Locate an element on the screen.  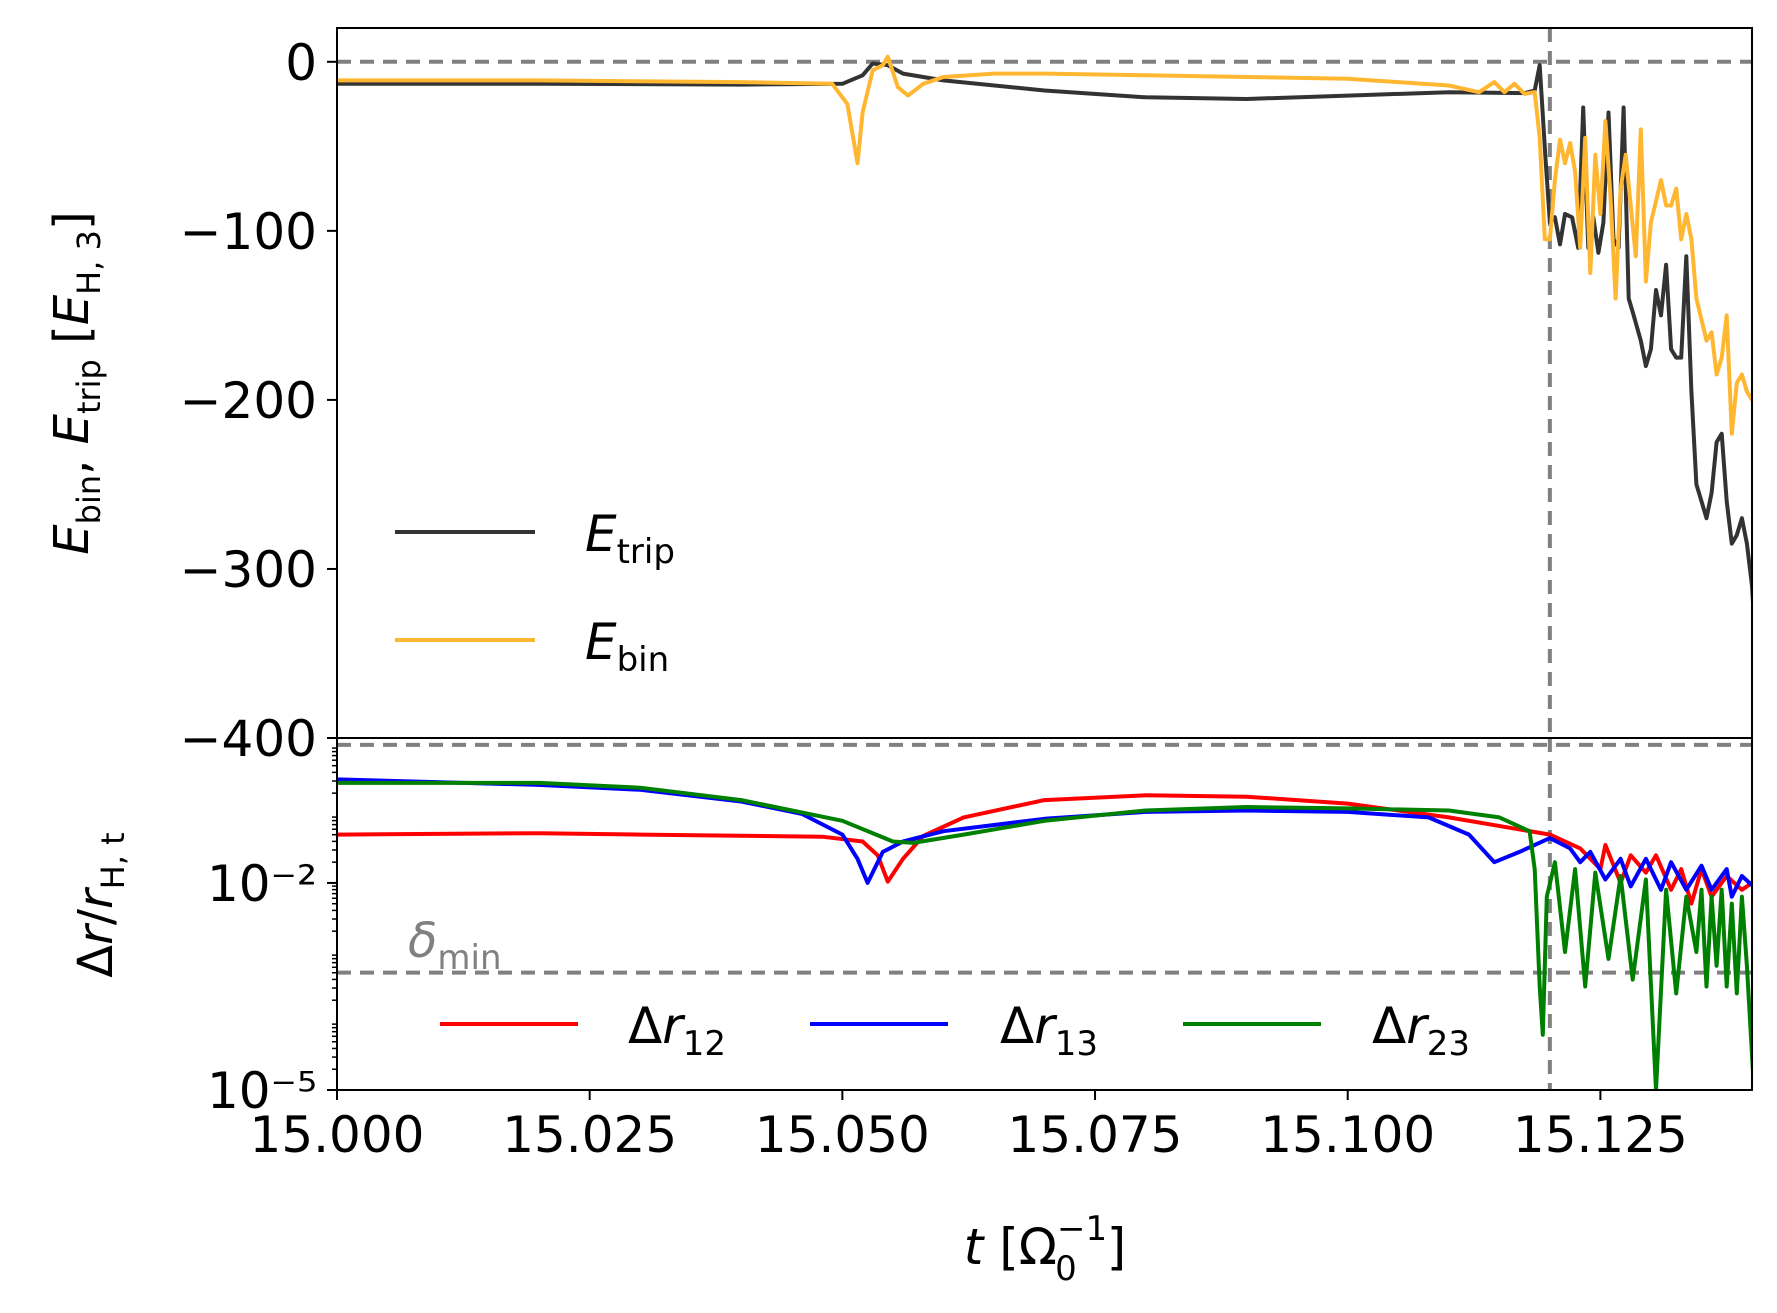
legend-label-dr12: Δr12 is located at coordinates (677, 1030).